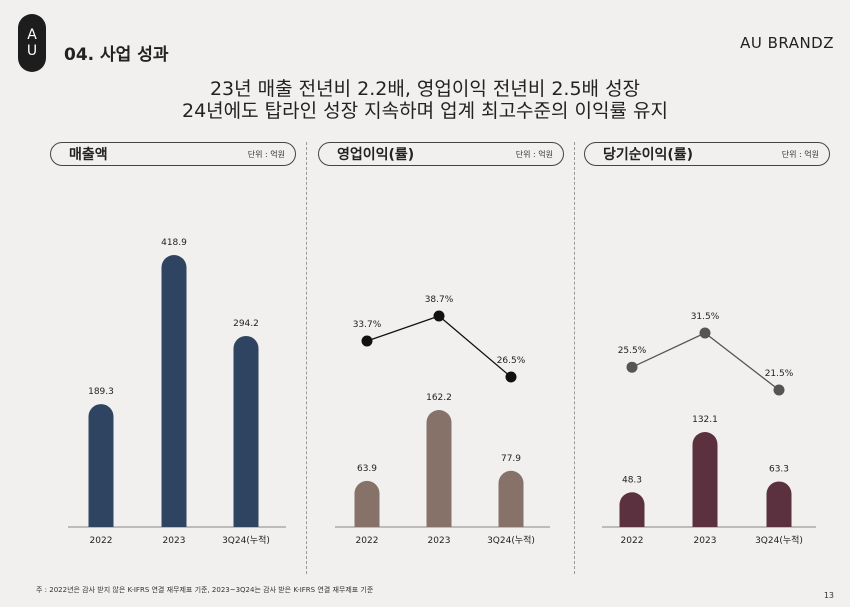 The image size is (850, 607). What do you see at coordinates (101, 392) in the screenshot?
I see `revenue-value-label-0: 189.3` at bounding box center [101, 392].